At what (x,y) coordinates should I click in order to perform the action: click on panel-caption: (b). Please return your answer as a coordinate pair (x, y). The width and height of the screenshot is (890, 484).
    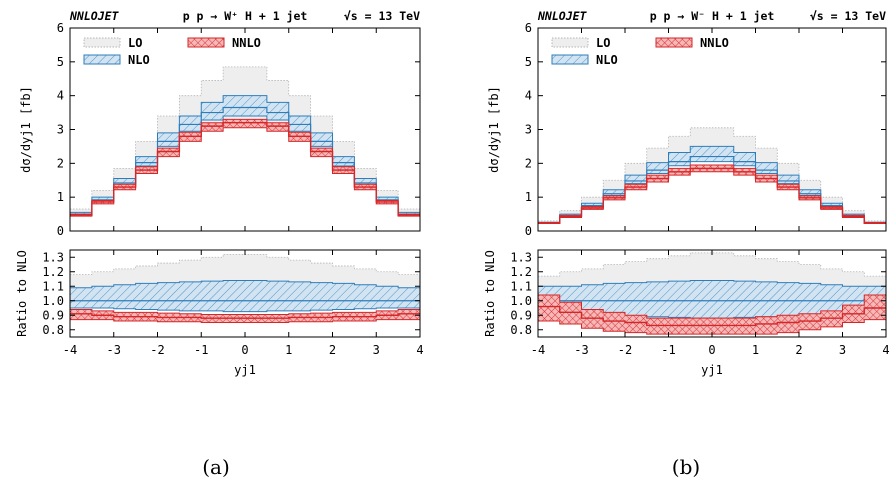
    Looking at the image, I should click on (686, 467).